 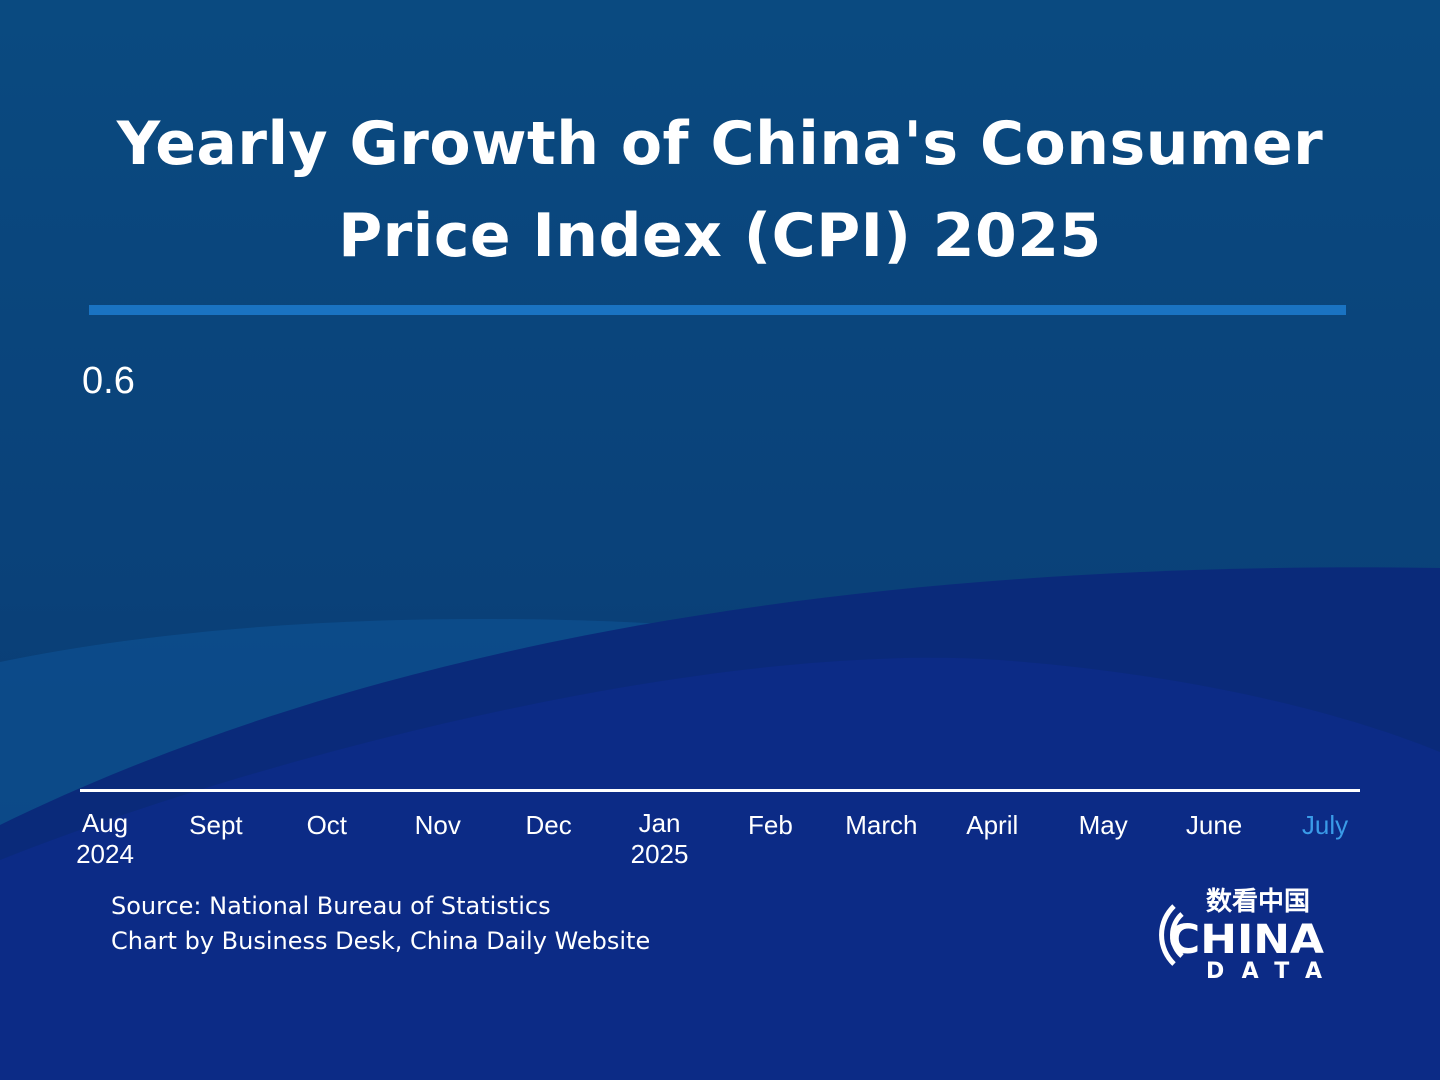 I want to click on x-tick-label-oct: Oct, so click(x=327, y=825).